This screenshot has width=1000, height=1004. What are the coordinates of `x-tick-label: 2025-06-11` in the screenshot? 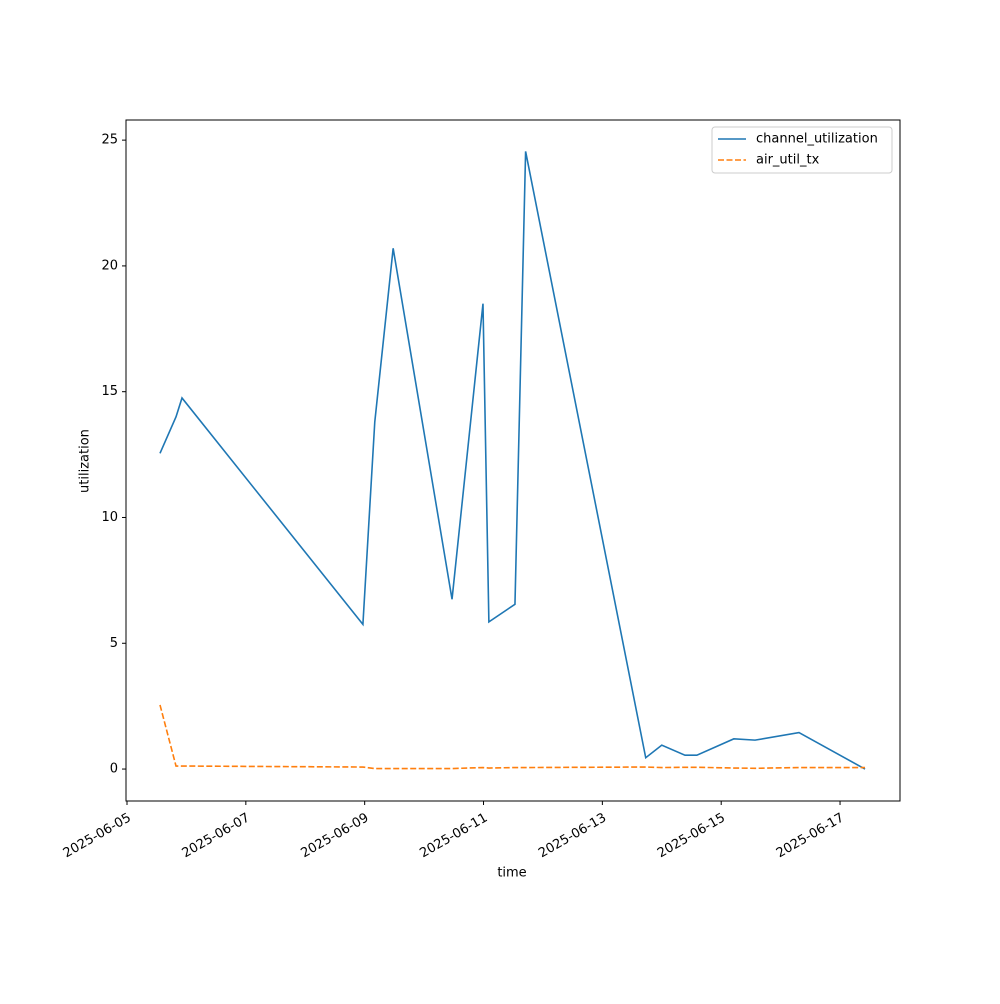 It's located at (453, 836).